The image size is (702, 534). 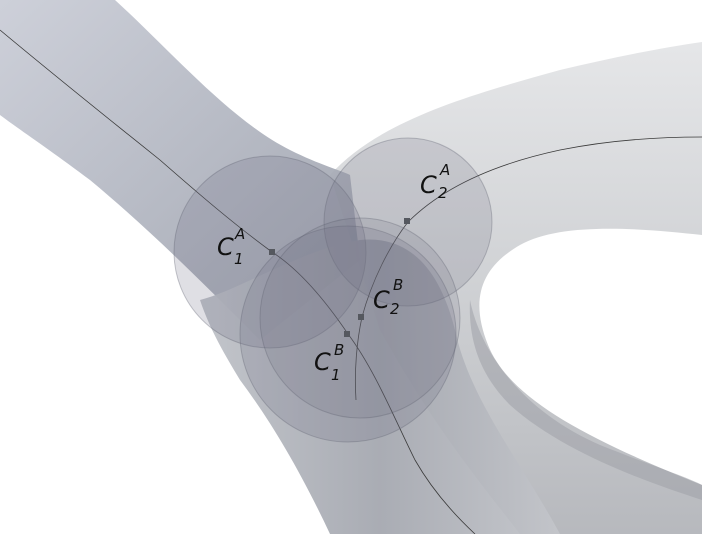 I want to click on label-c1b-sub: 1, so click(x=336, y=375).